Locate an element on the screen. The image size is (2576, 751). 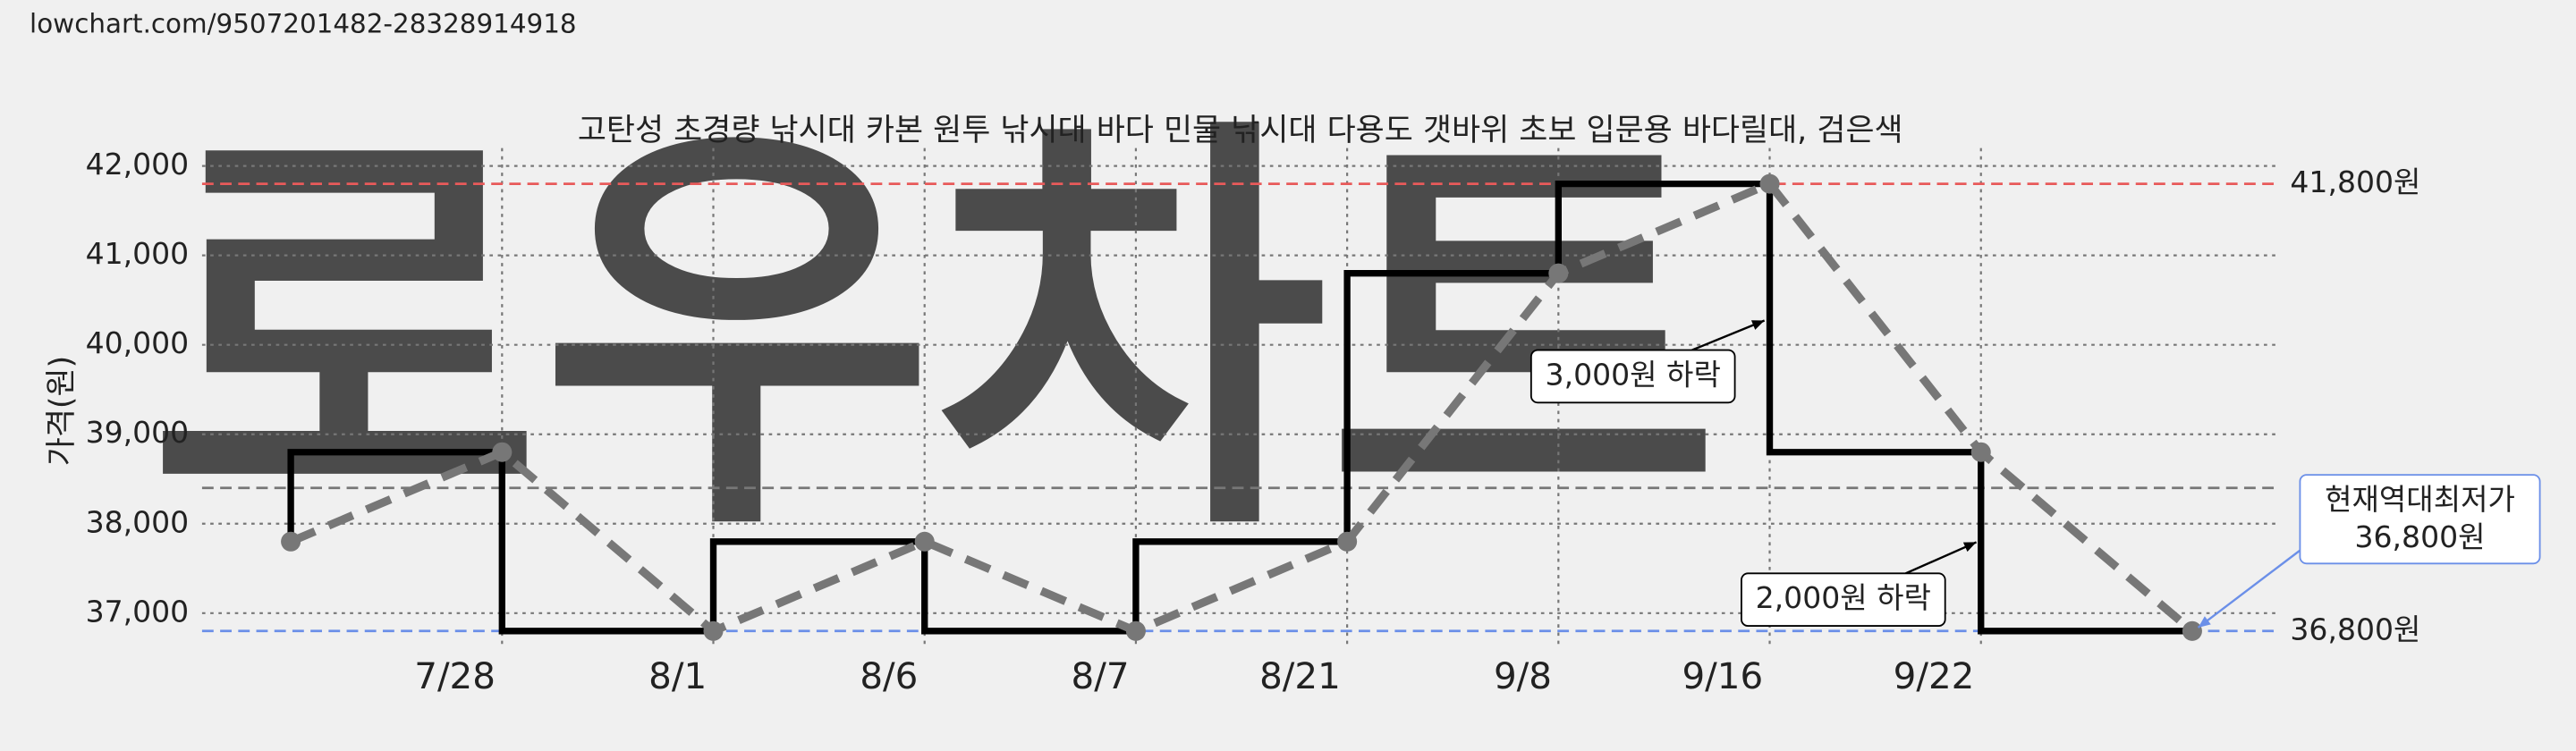
url: lowchart.com/9507201482-28328914918 is located at coordinates (303, 23).